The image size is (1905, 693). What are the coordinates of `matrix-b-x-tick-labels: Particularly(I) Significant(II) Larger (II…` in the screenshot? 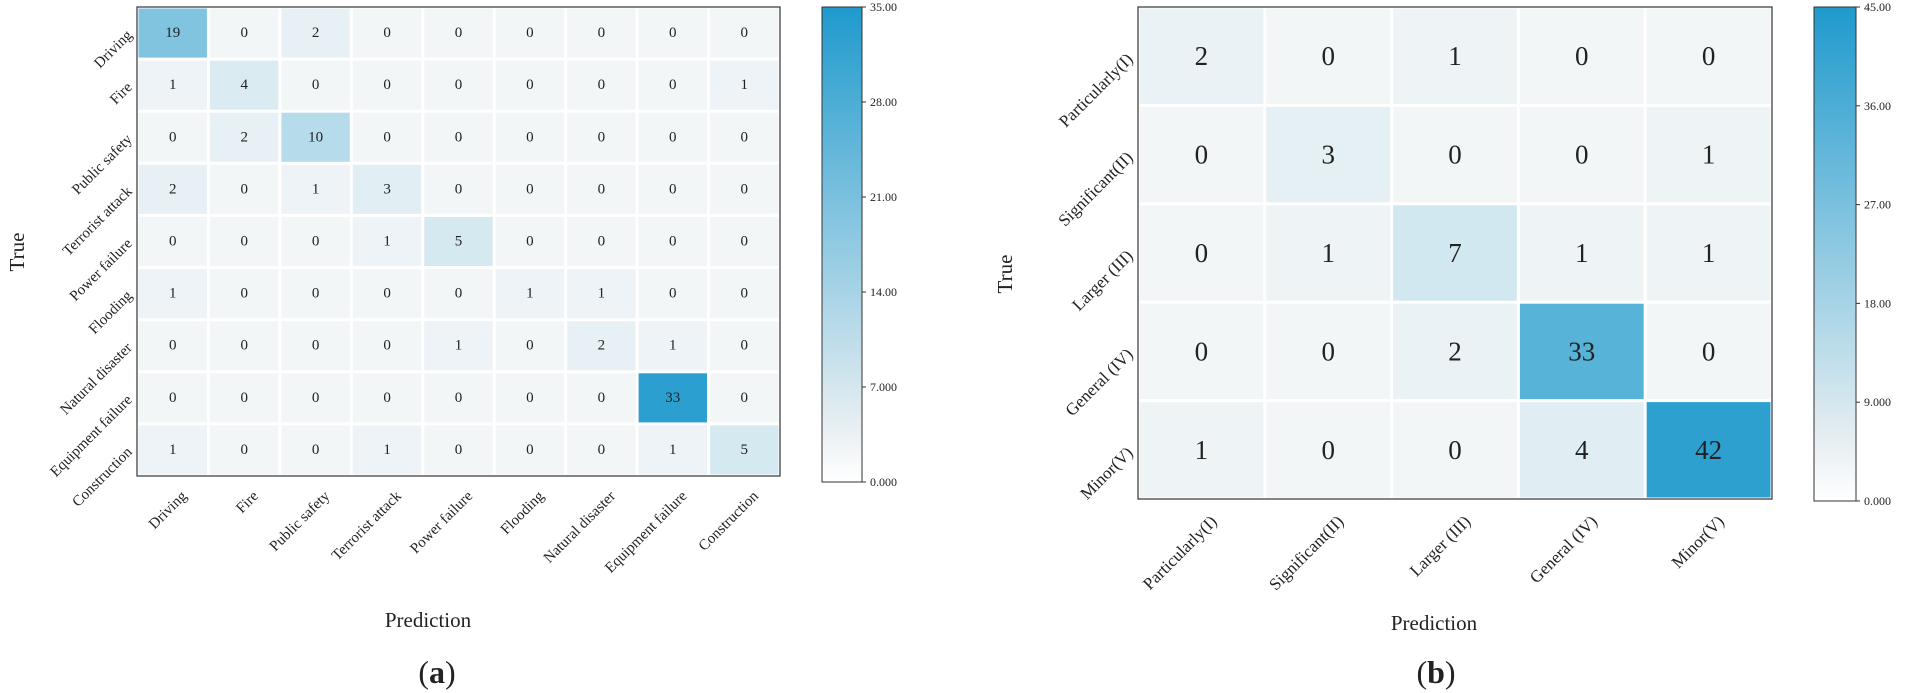 It's located at (1433, 553).